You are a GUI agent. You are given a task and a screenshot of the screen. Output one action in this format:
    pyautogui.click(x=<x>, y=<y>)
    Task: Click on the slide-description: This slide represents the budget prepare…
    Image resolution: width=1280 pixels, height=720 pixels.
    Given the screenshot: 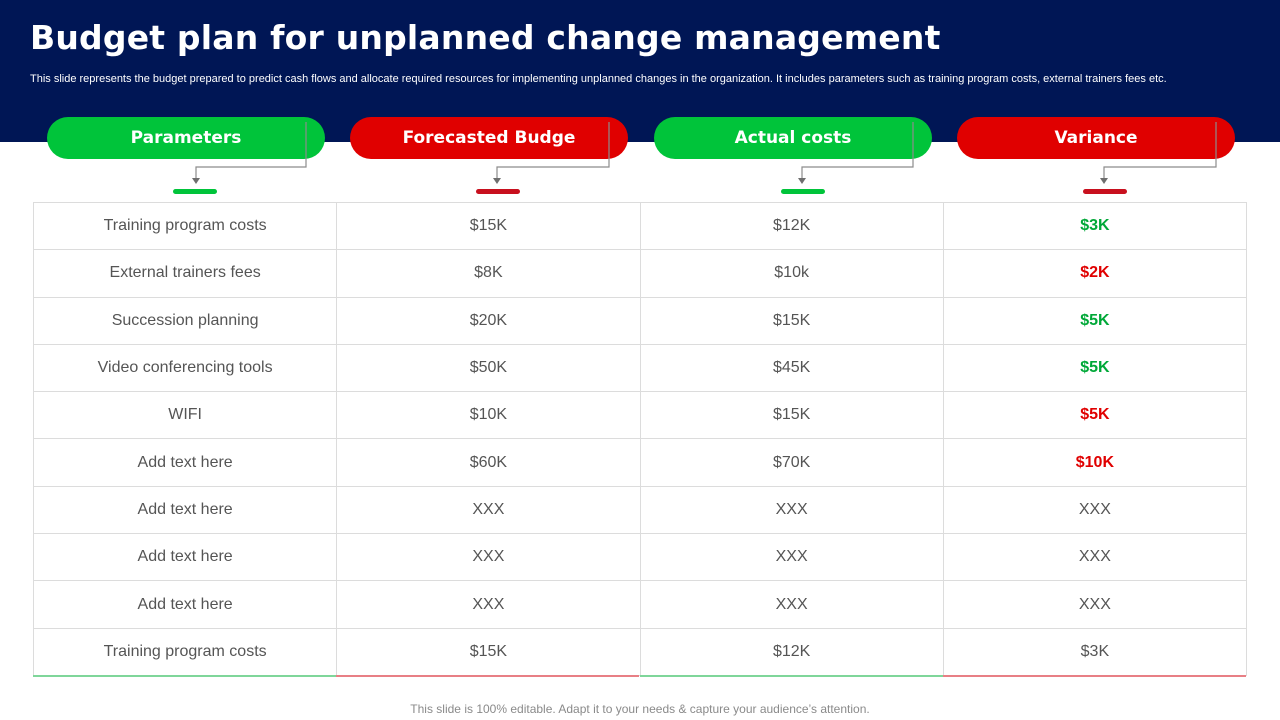 What is the action you would take?
    pyautogui.click(x=598, y=79)
    